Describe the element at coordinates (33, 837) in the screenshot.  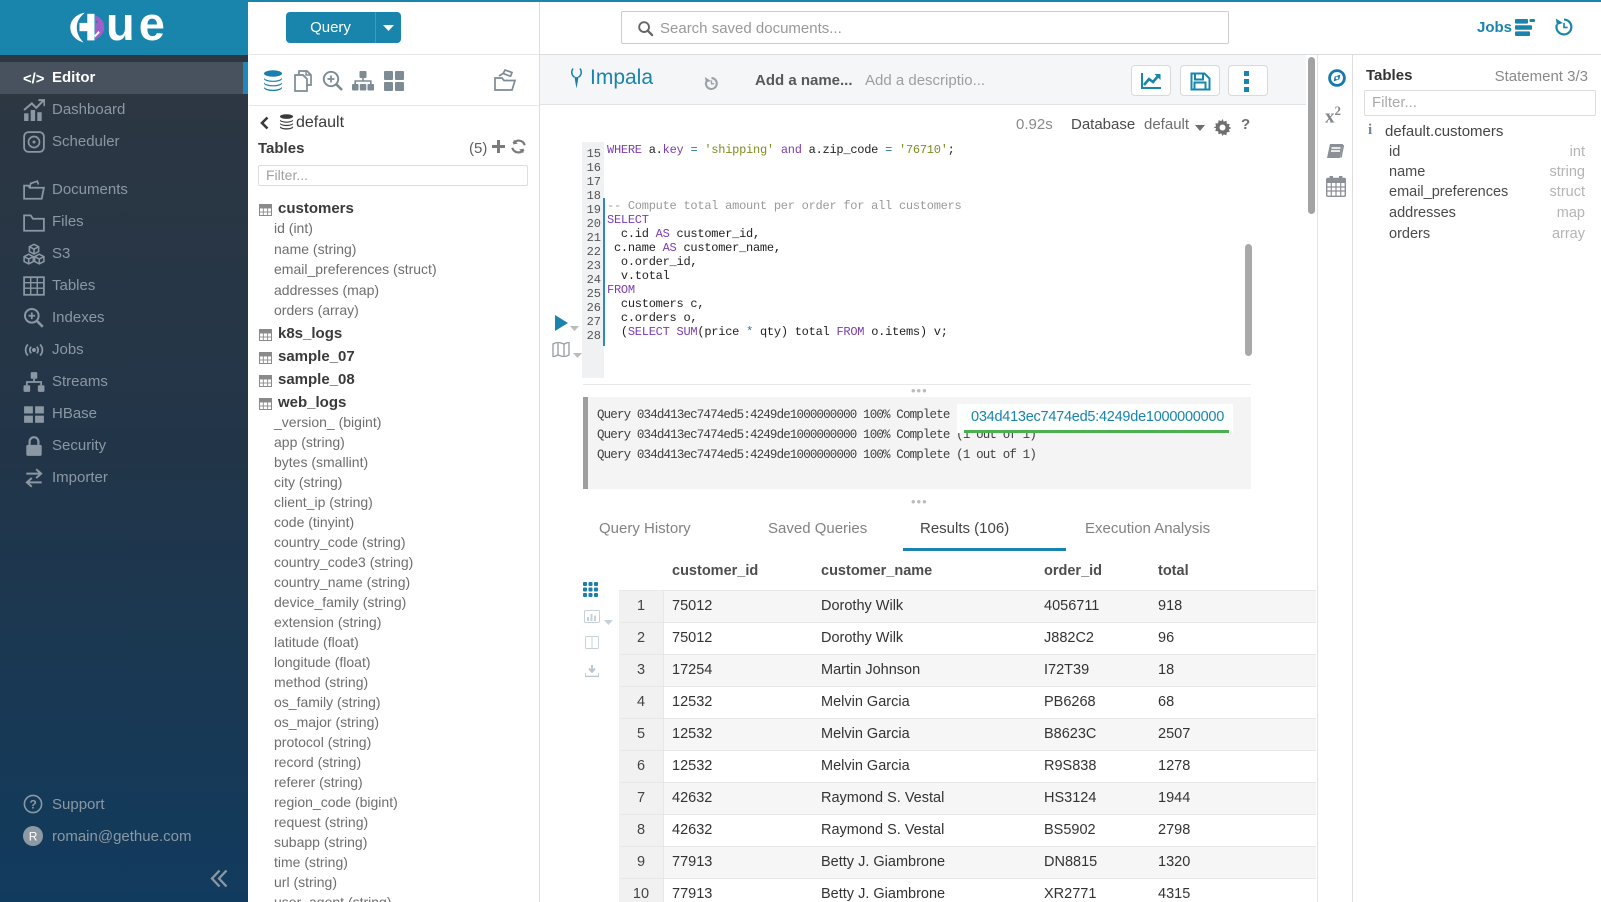
I see `svg-text: R` at that location.